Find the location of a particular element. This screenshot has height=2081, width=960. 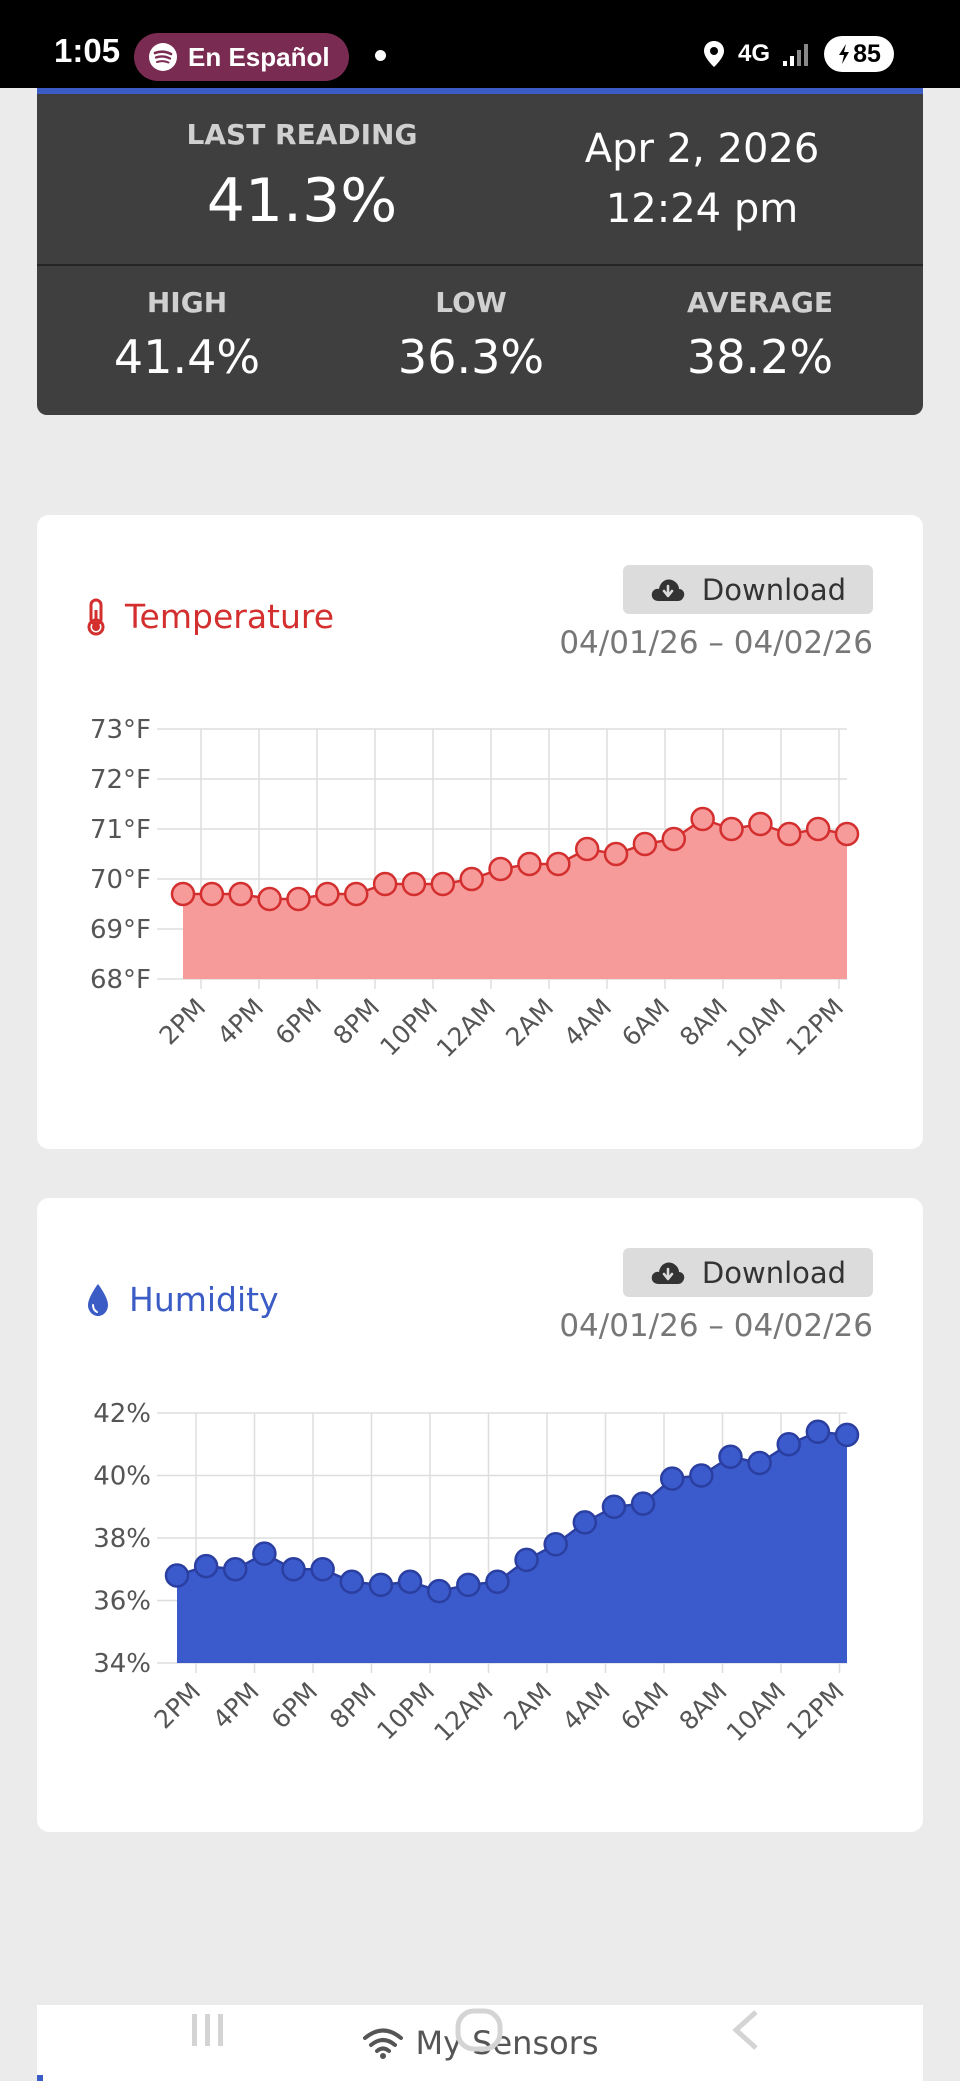

thermometer-icon is located at coordinates (96, 616).